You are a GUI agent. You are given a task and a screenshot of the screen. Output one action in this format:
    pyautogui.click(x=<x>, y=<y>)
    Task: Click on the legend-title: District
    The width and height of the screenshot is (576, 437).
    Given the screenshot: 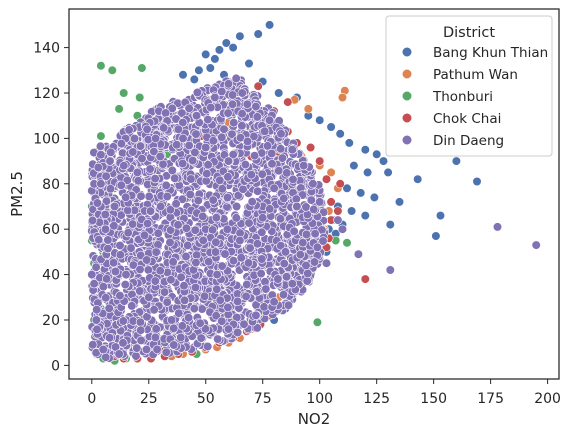 What is the action you would take?
    pyautogui.click(x=469, y=33)
    